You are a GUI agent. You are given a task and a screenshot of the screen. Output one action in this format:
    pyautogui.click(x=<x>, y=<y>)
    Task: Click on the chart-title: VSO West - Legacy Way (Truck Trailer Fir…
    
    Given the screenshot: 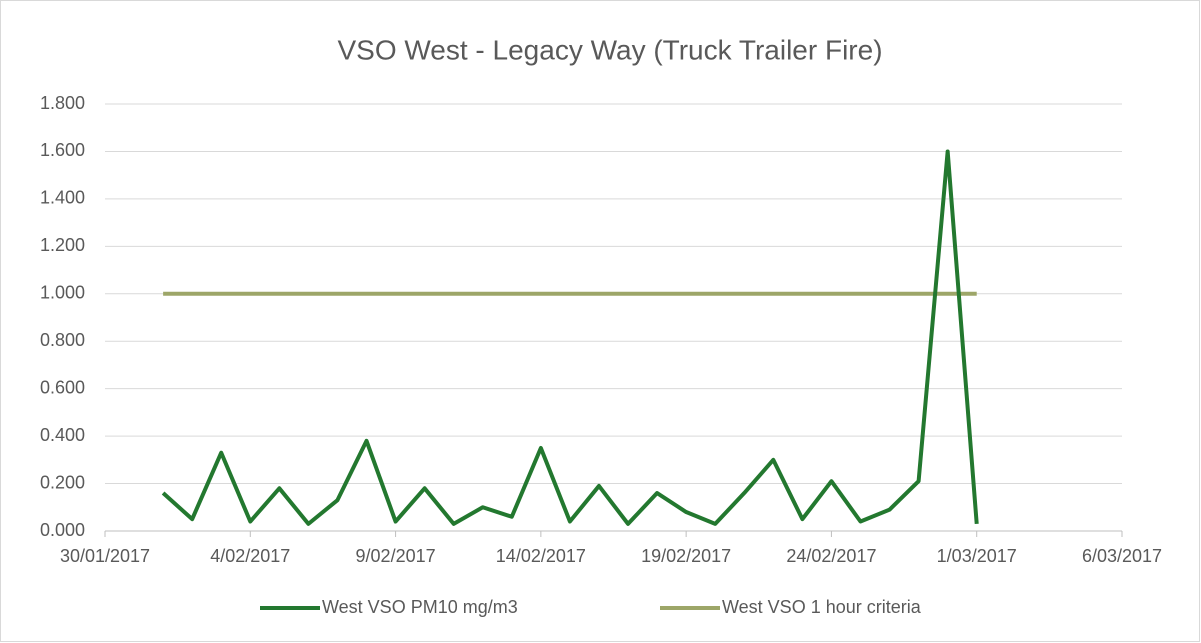 What is the action you would take?
    pyautogui.click(x=609, y=49)
    